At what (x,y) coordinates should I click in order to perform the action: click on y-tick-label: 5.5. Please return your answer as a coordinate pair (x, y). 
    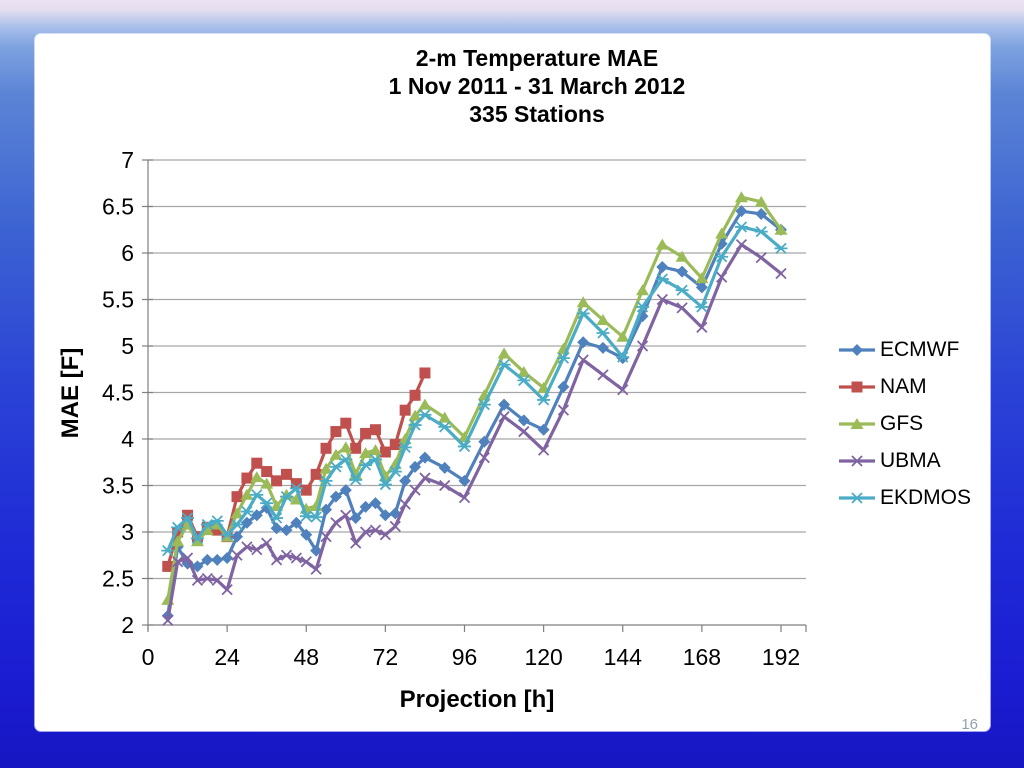
    Looking at the image, I should click on (118, 300).